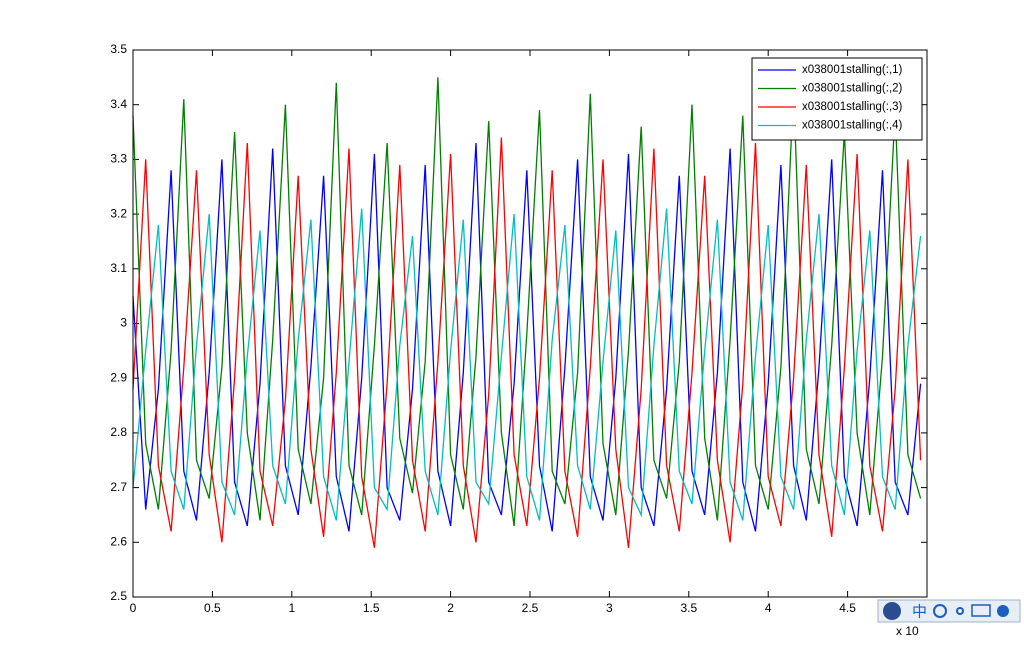  I want to click on legend-label: x038001stalling(:,1), so click(852, 70).